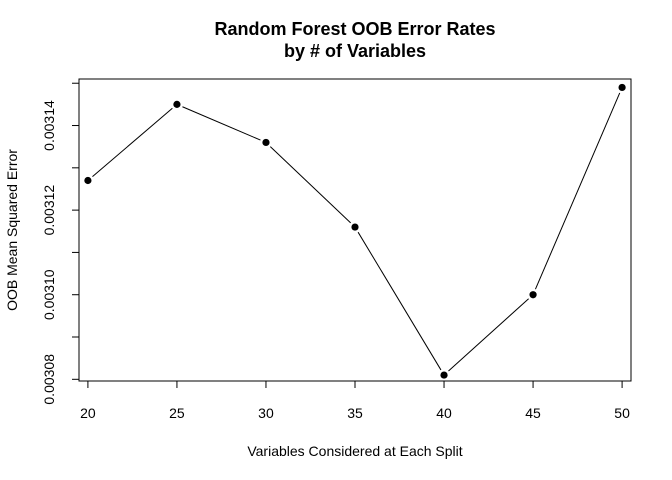 This screenshot has width=672, height=480. I want to click on chart-title-line-2: by # of Variables, so click(355, 51).